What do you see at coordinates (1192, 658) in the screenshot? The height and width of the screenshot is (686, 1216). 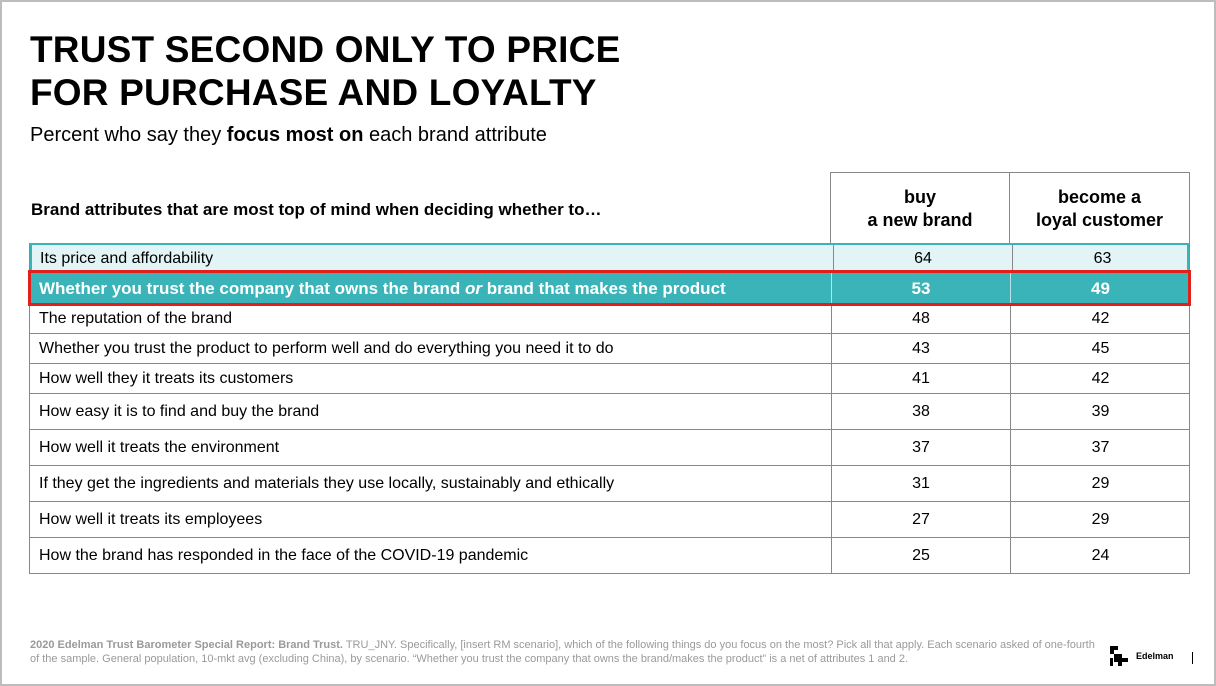 I see `footer-divider` at bounding box center [1192, 658].